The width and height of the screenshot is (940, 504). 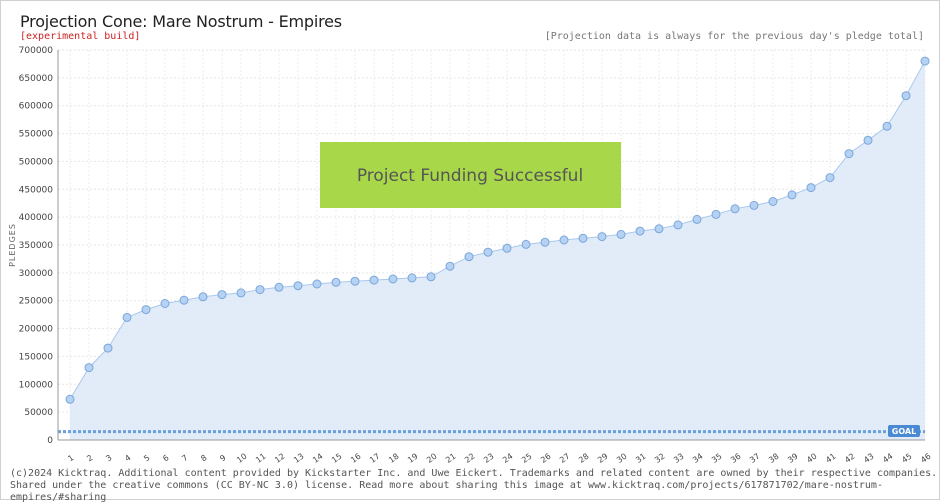 What do you see at coordinates (36, 162) in the screenshot?
I see `y-tick-label: 500000` at bounding box center [36, 162].